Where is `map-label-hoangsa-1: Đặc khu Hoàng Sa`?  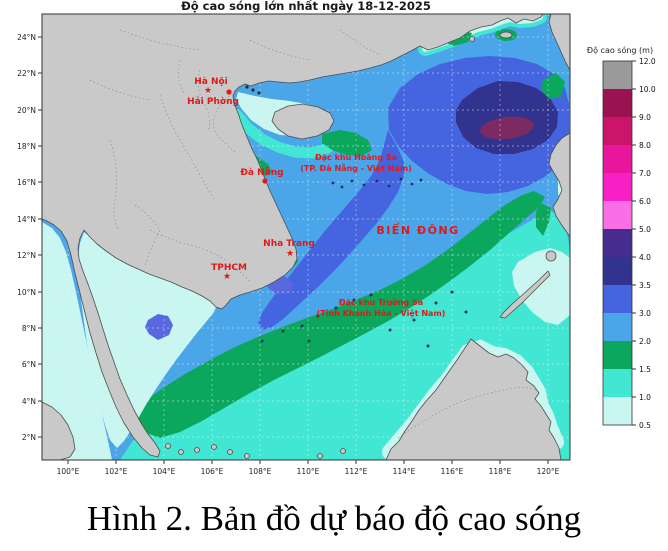 map-label-hoangsa-1: Đặc khu Hoàng Sa is located at coordinates (356, 157).